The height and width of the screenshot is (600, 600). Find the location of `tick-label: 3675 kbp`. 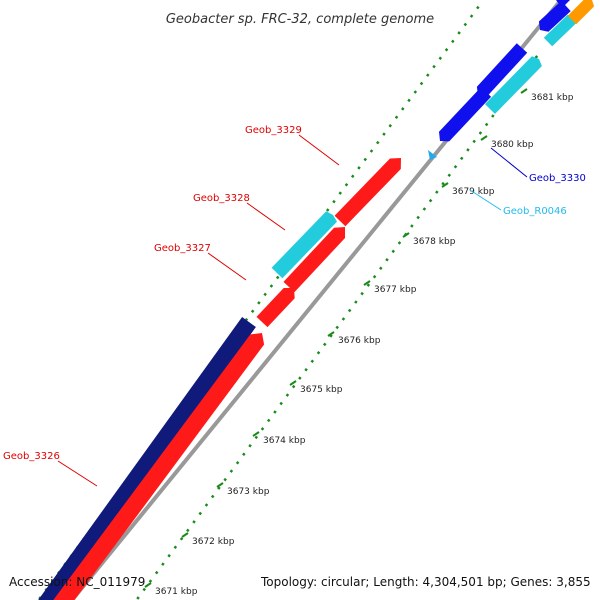

tick-label: 3675 kbp is located at coordinates (321, 390).